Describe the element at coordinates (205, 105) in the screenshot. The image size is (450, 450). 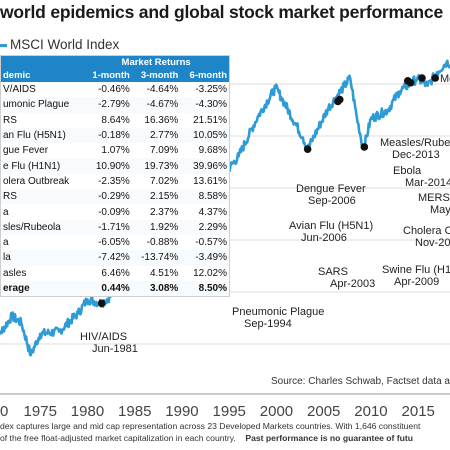
I see `table-cell-6-month: -4.30%` at that location.